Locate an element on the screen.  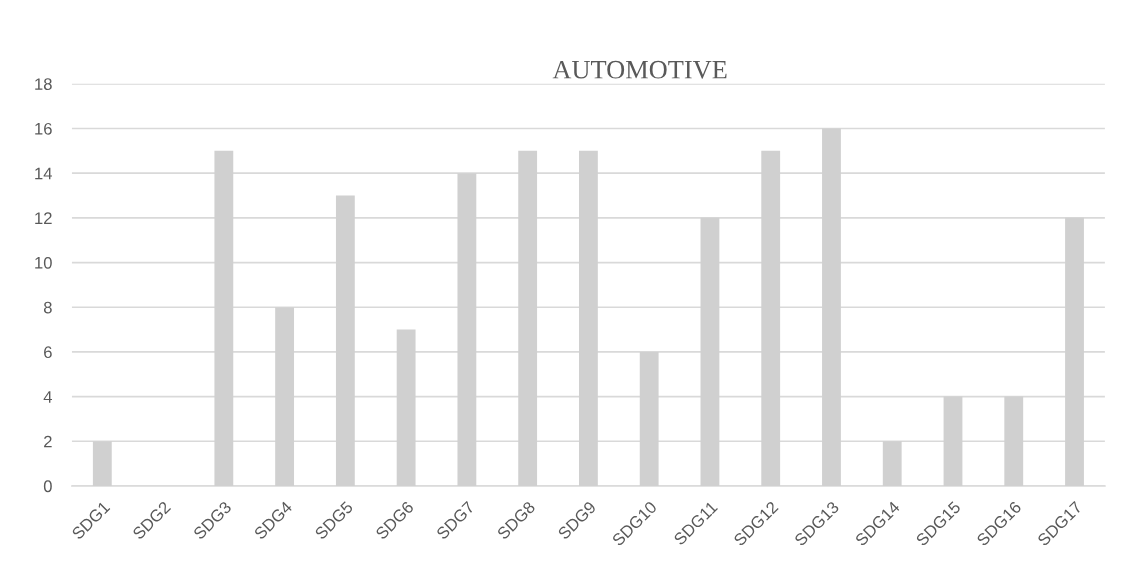
y-tick-label: 10 is located at coordinates (43, 262).